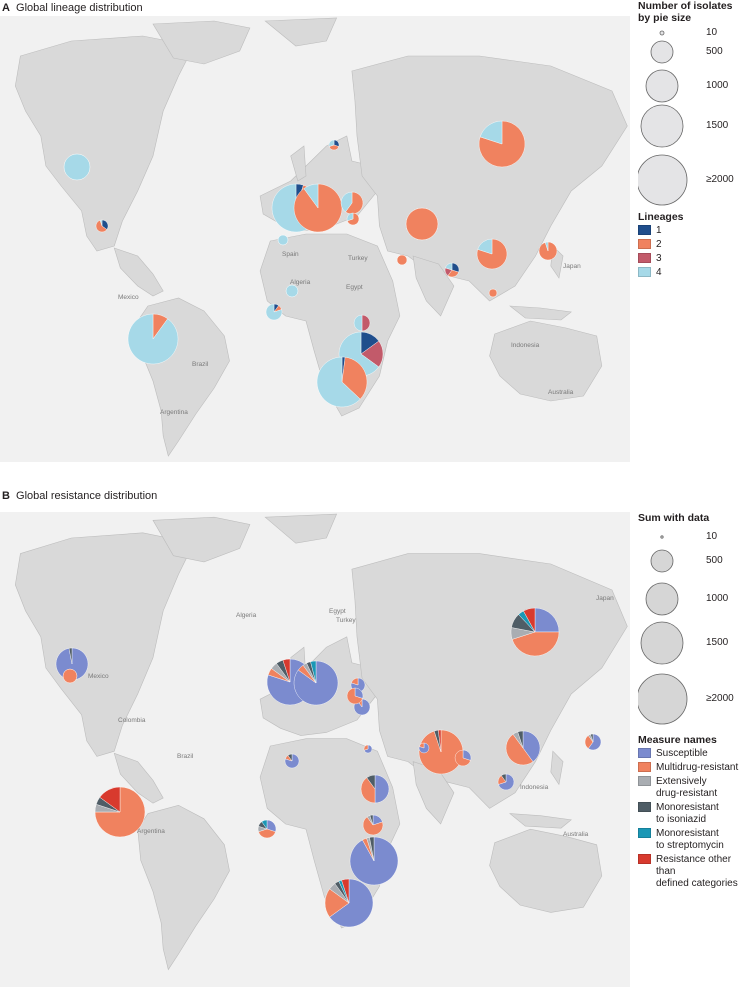 The image size is (750, 987). What do you see at coordinates (677, 740) in the screenshot?
I see `measure-names-key-title: Measure names` at bounding box center [677, 740].